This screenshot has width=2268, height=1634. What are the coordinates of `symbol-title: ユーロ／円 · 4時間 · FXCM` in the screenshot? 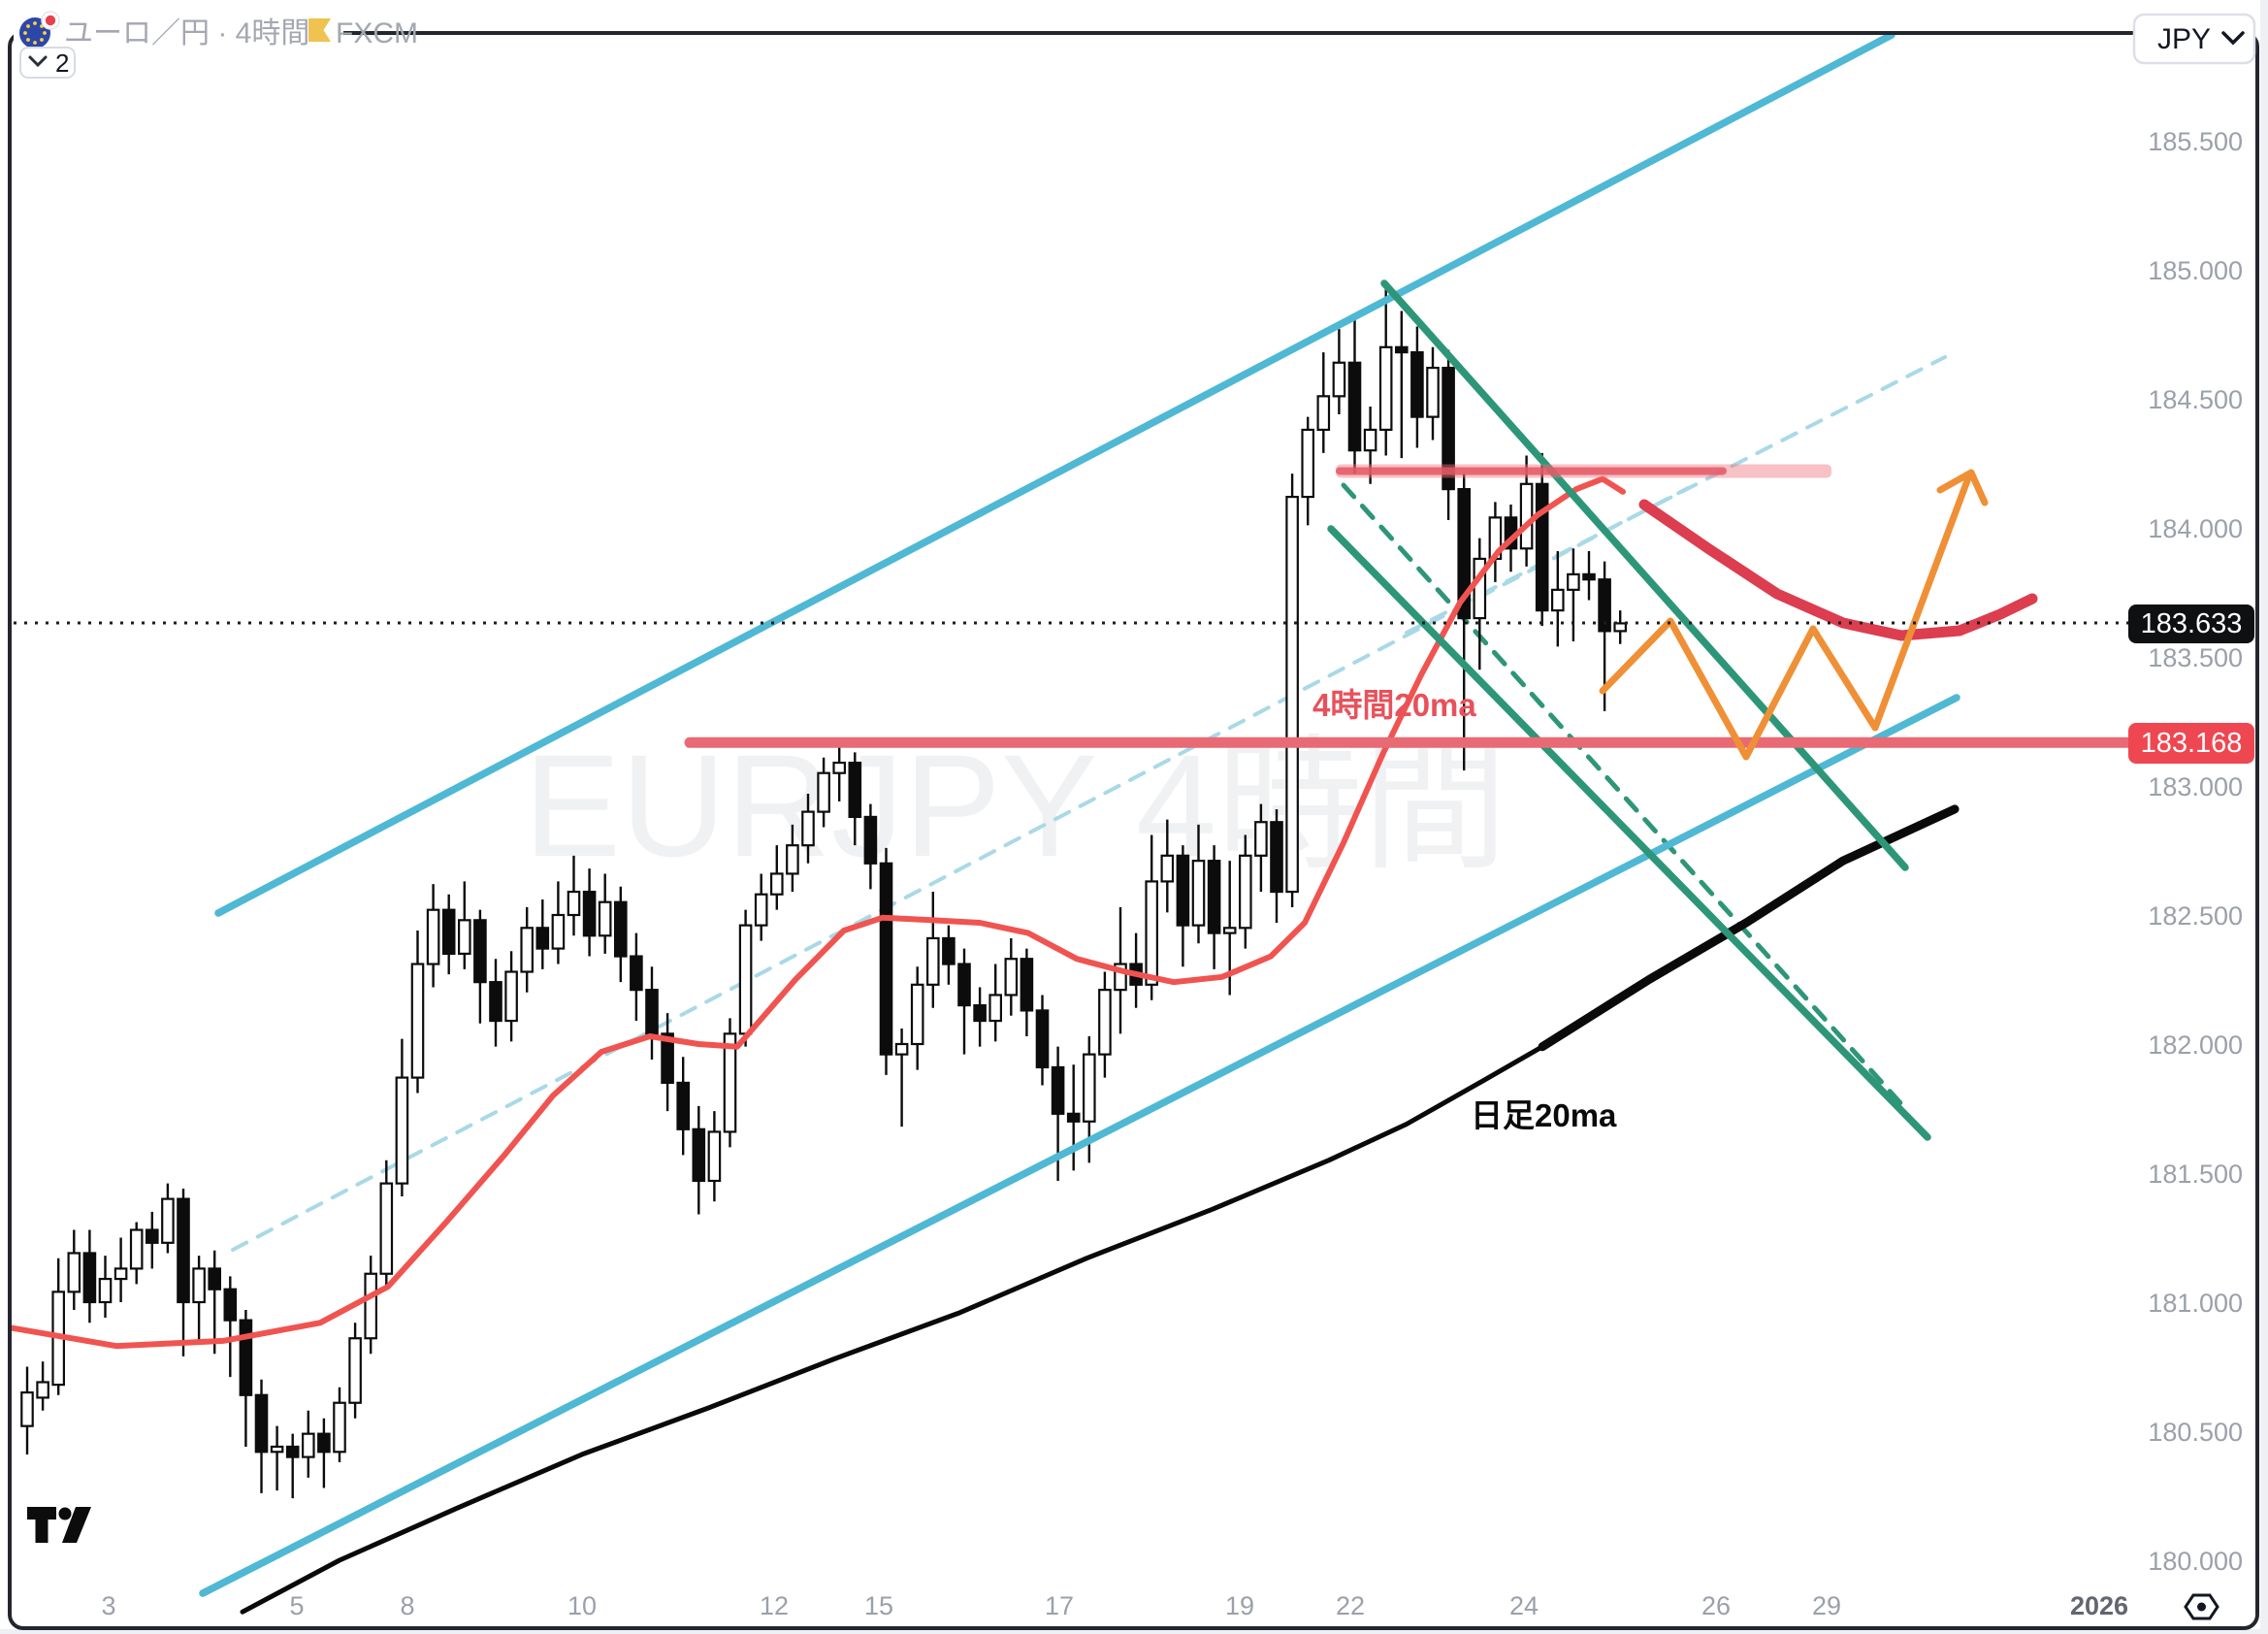 It's located at (241, 33).